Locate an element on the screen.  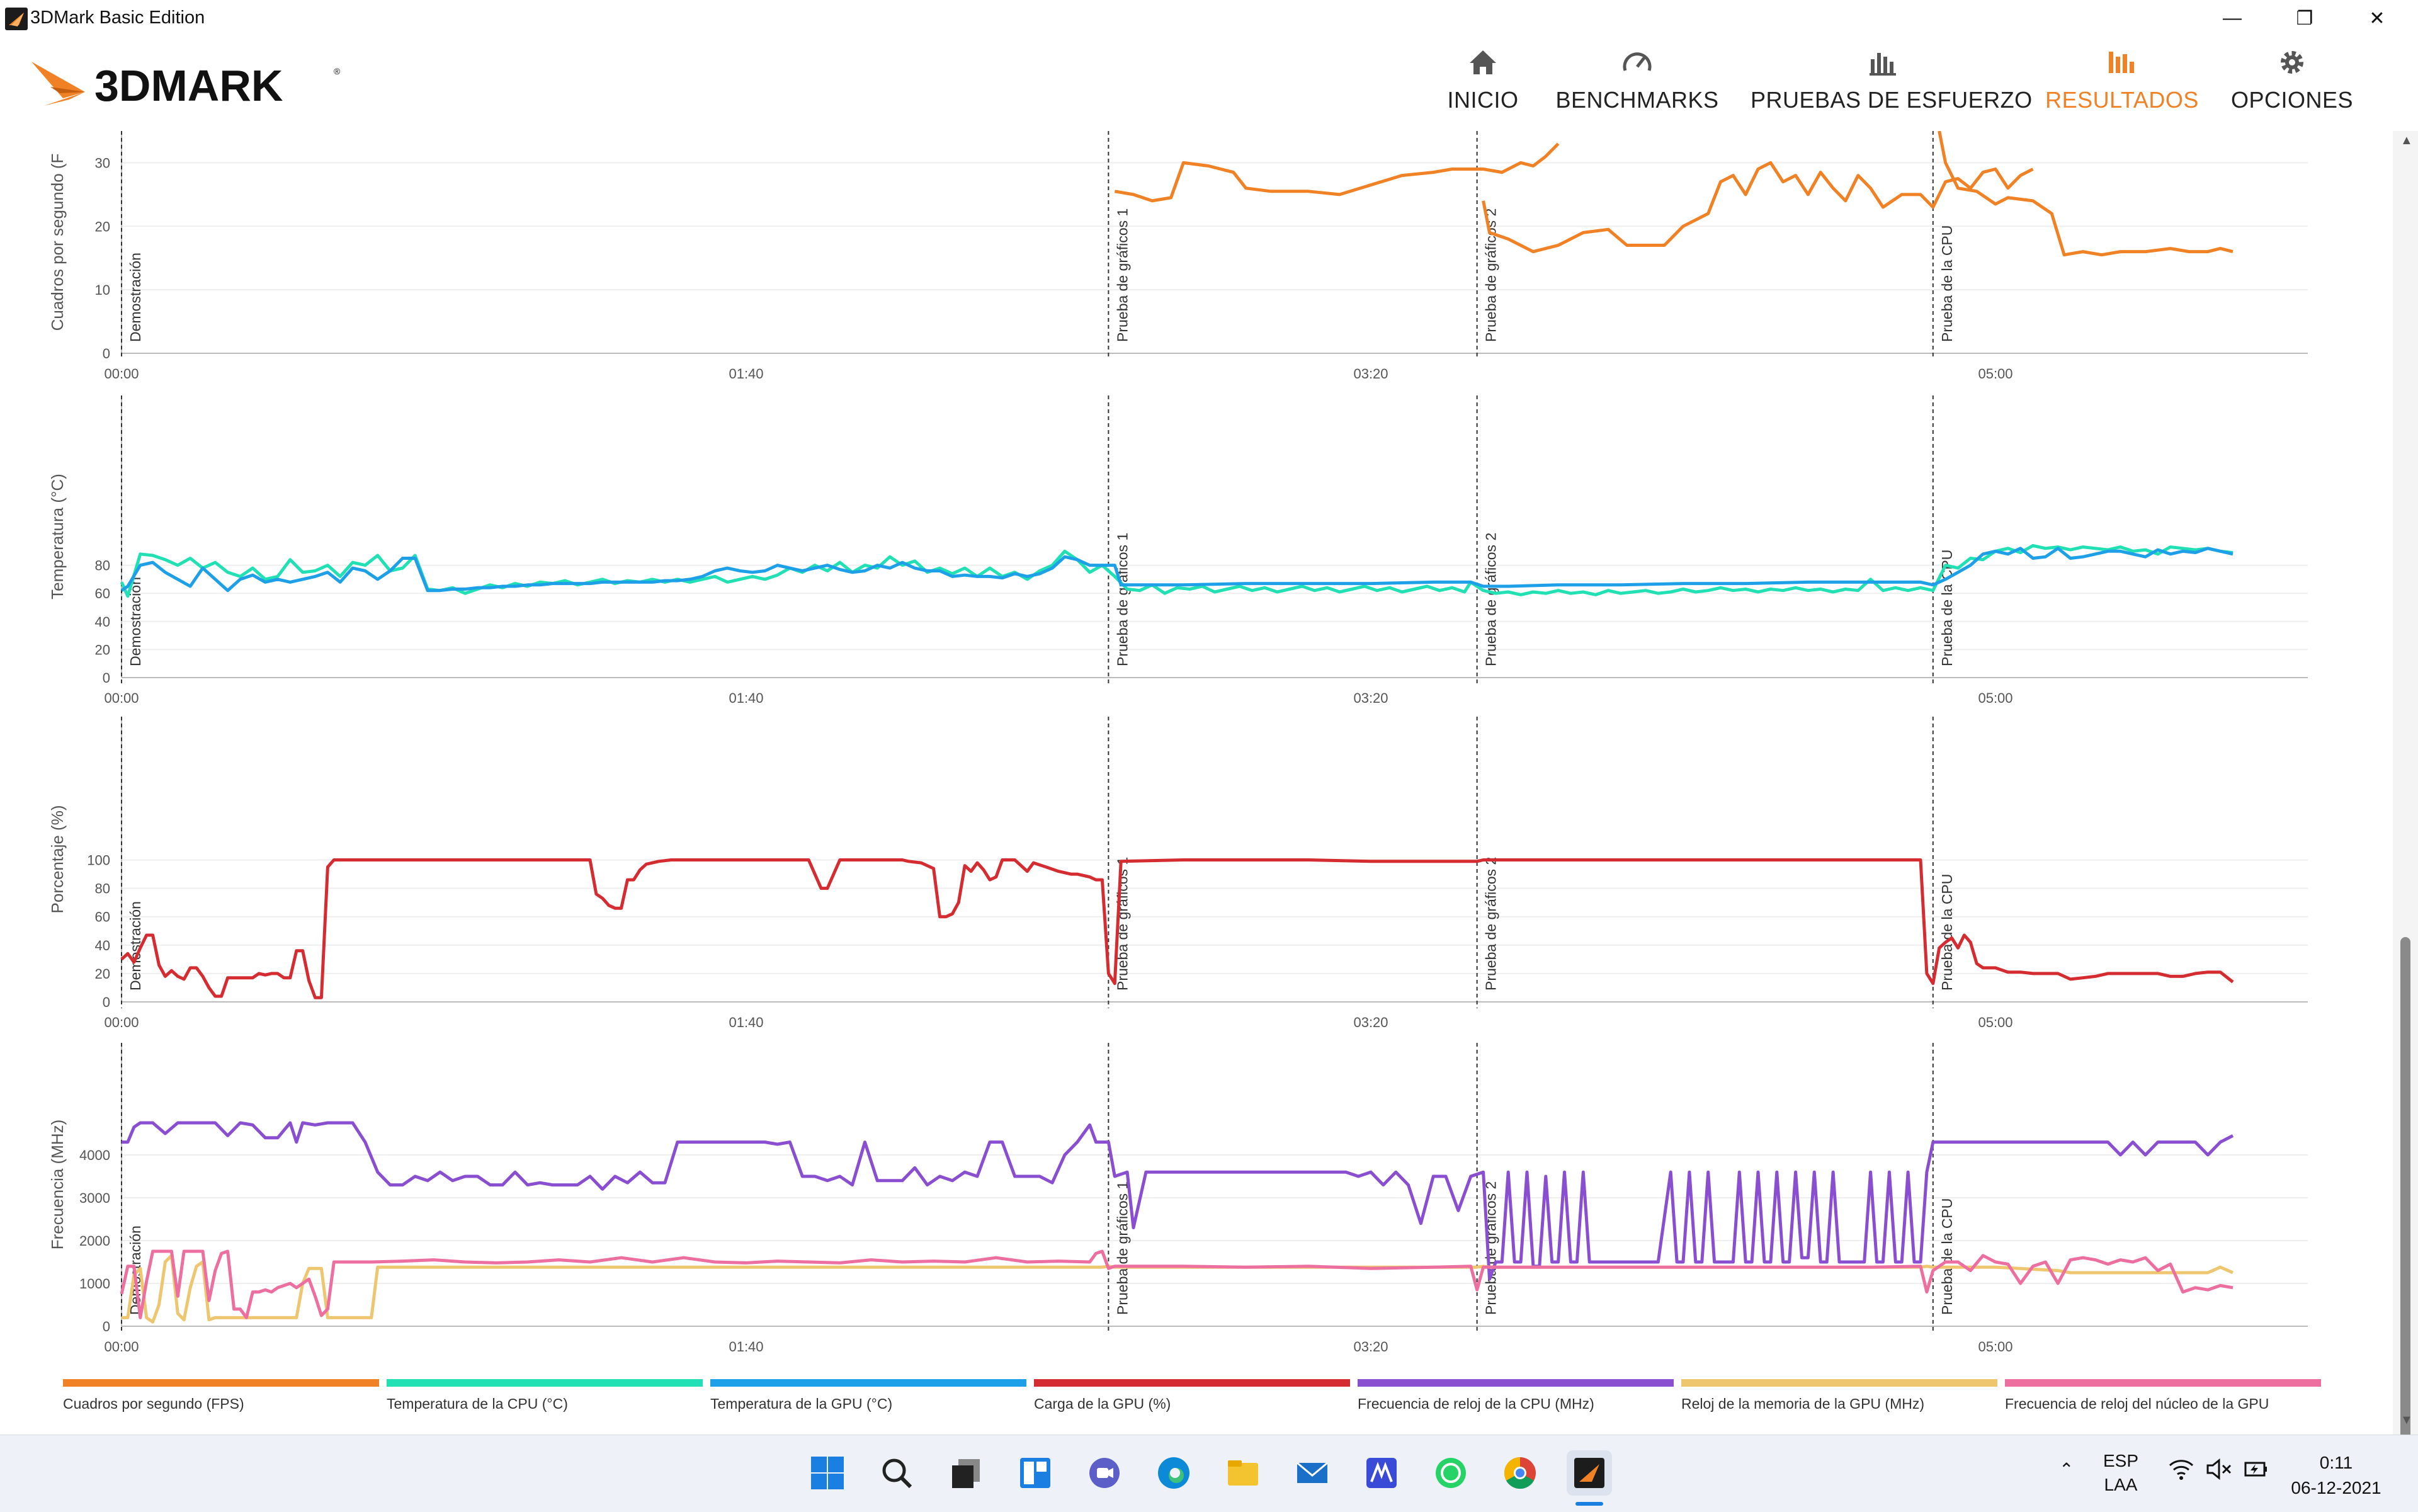
show-hidden-icons-chevron-up-icon: ⌃ is located at coordinates (2066, 1470).